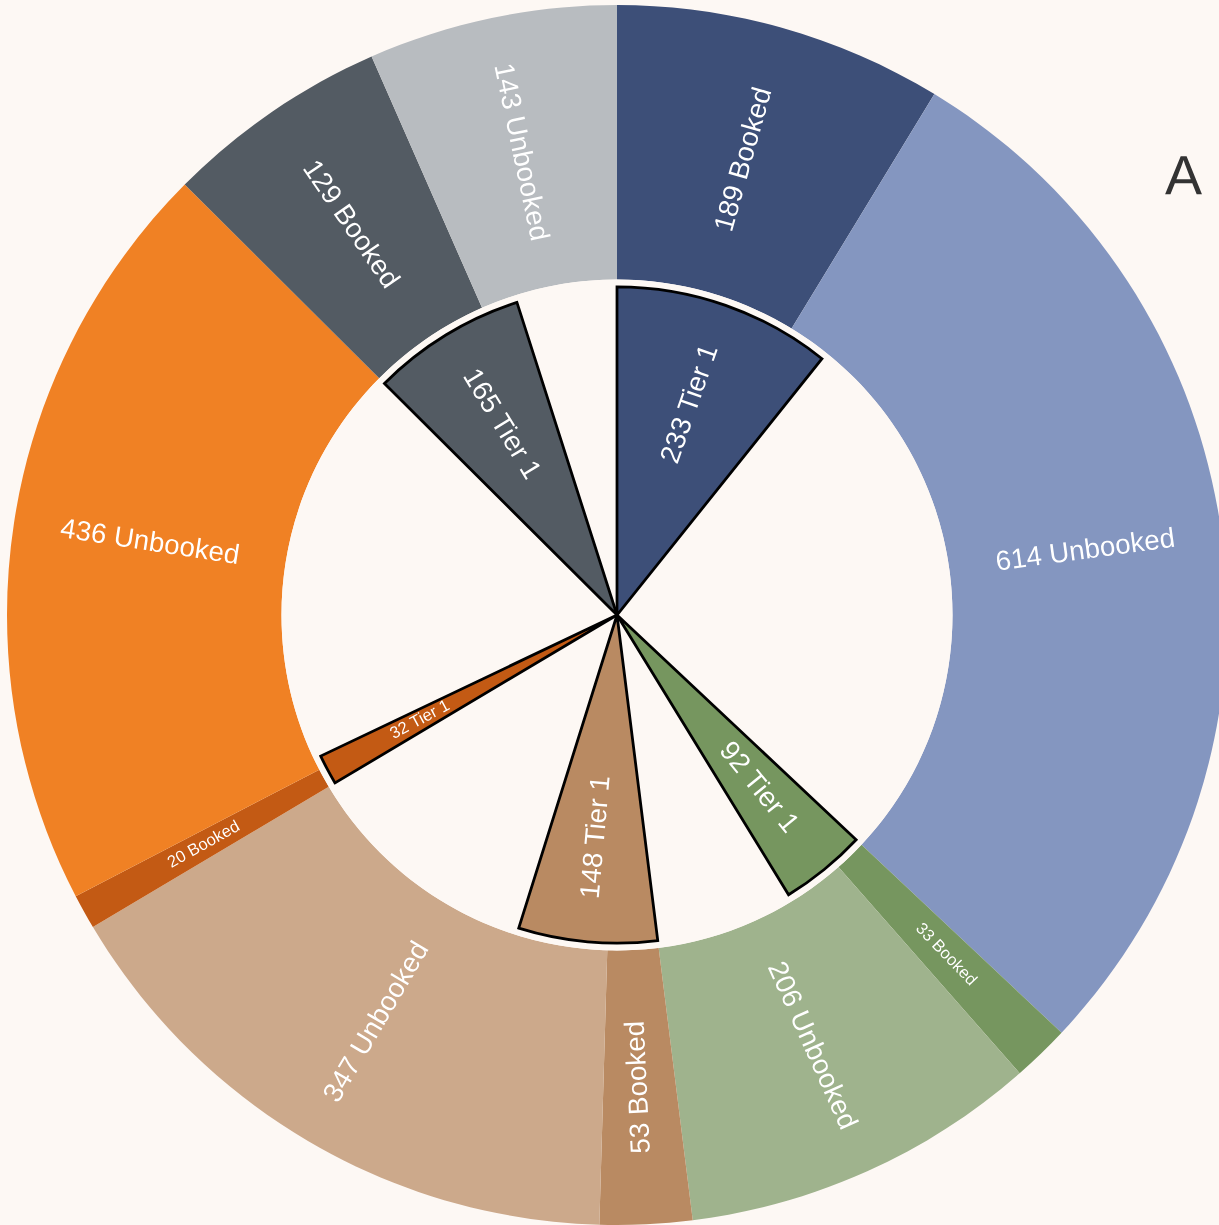  What do you see at coordinates (688, 403) in the screenshot?
I see `data-label: 233 Tier 1` at bounding box center [688, 403].